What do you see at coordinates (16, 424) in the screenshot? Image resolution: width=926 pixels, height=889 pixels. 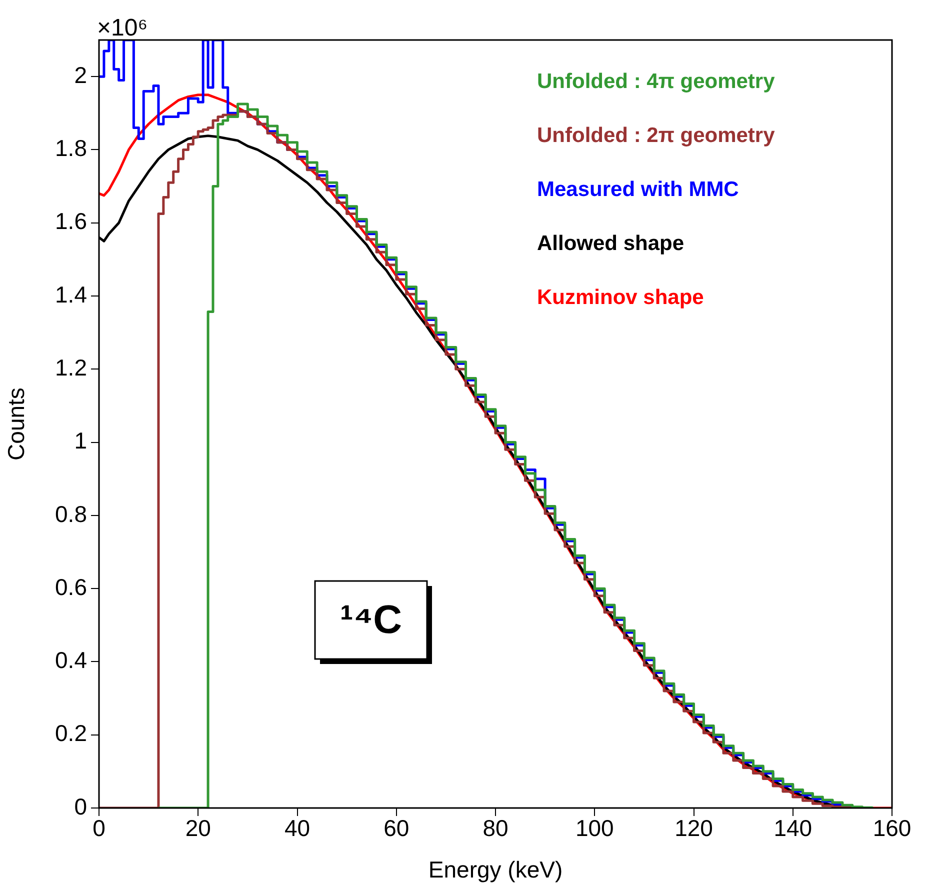 I see `y-axis-title: Counts` at bounding box center [16, 424].